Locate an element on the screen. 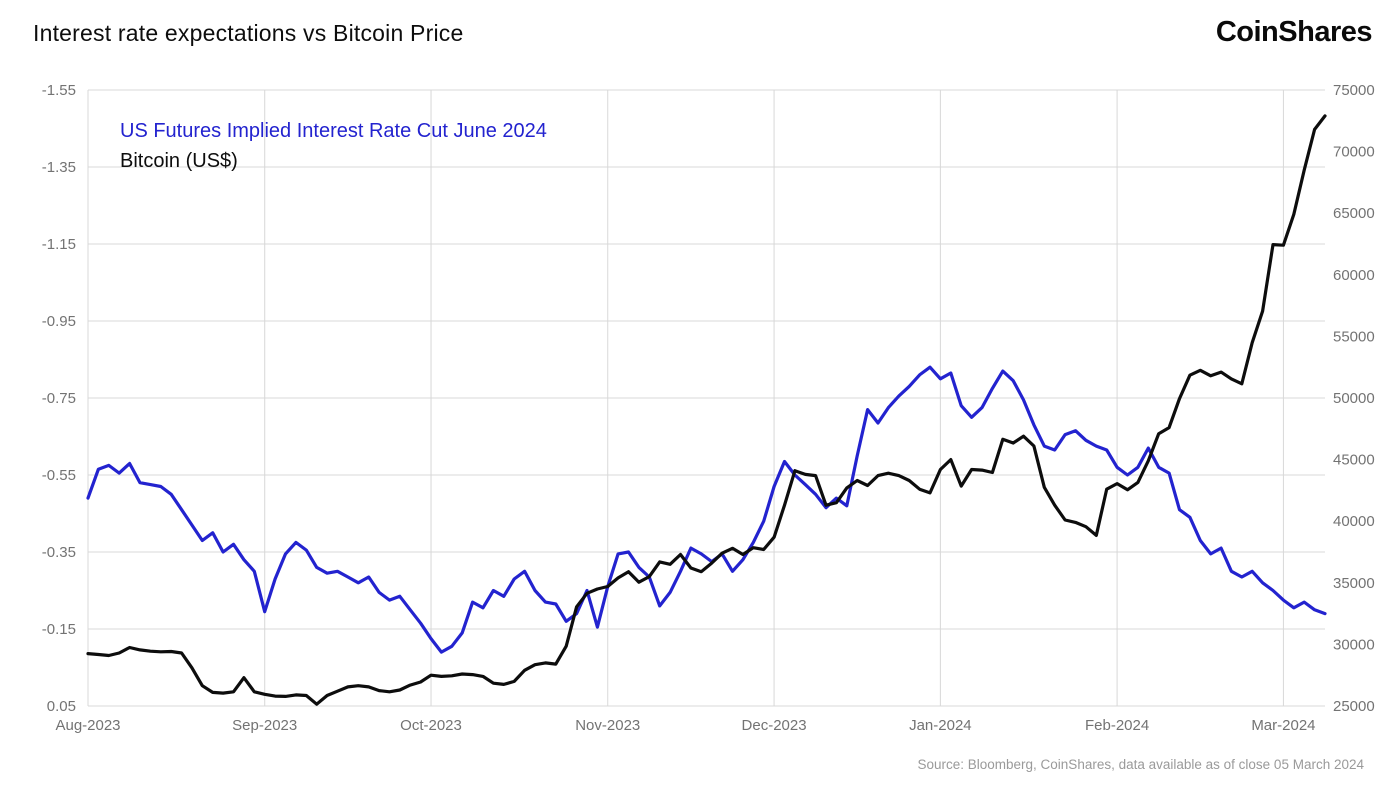 This screenshot has width=1400, height=786. x-axis-tick-label: Sep-2023 is located at coordinates (264, 725).